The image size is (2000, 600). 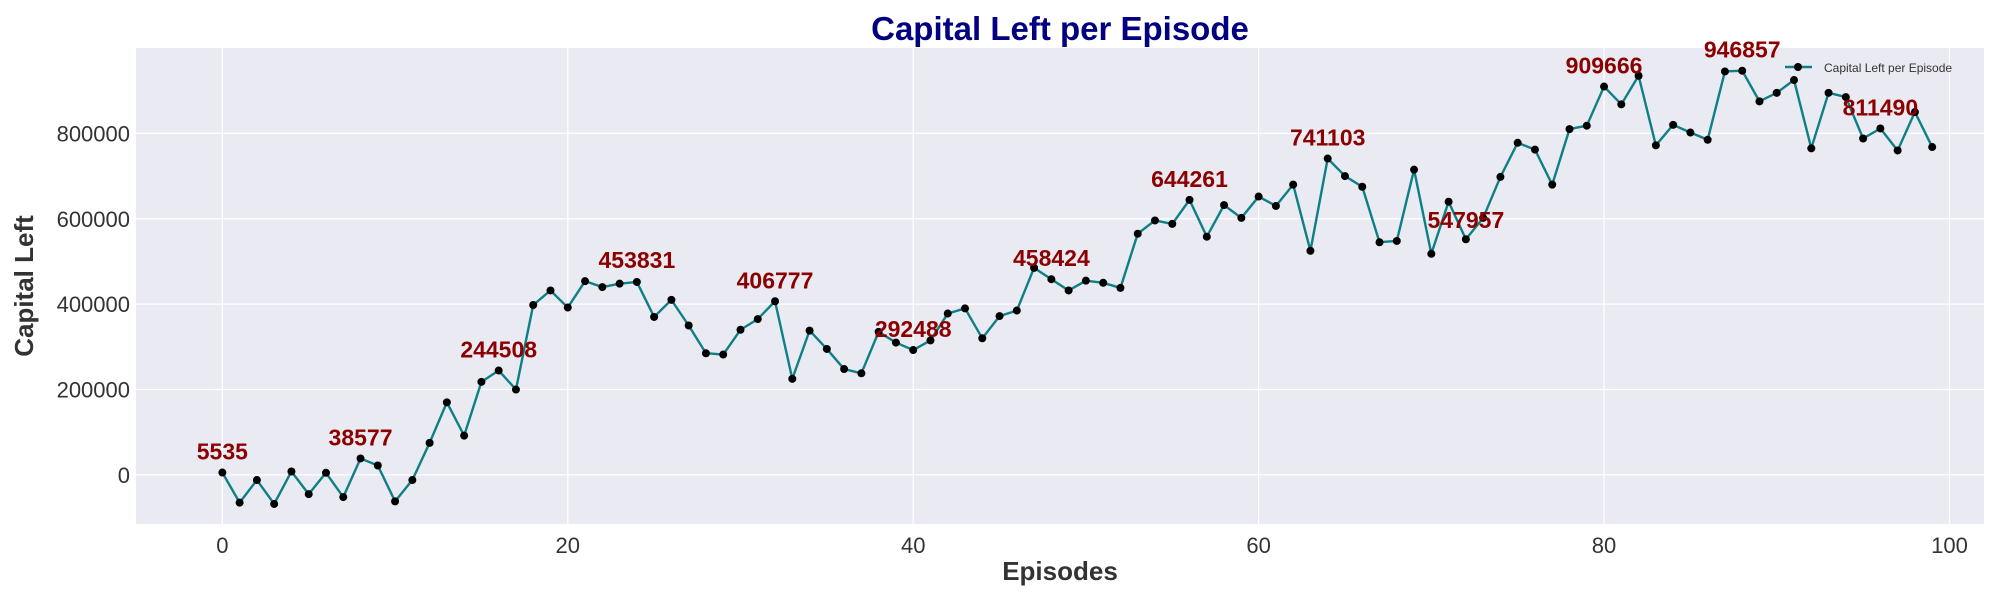 I want to click on data-label: 547957, so click(x=1465, y=220).